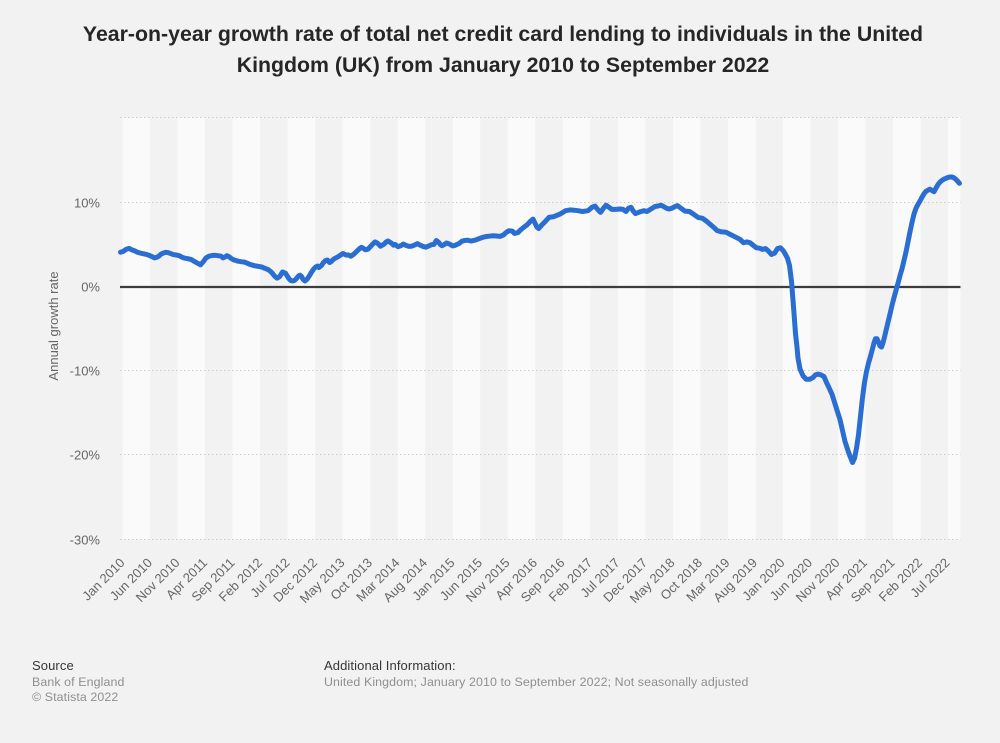 The height and width of the screenshot is (743, 1000). What do you see at coordinates (85, 454) in the screenshot?
I see `svg-text: -20%` at bounding box center [85, 454].